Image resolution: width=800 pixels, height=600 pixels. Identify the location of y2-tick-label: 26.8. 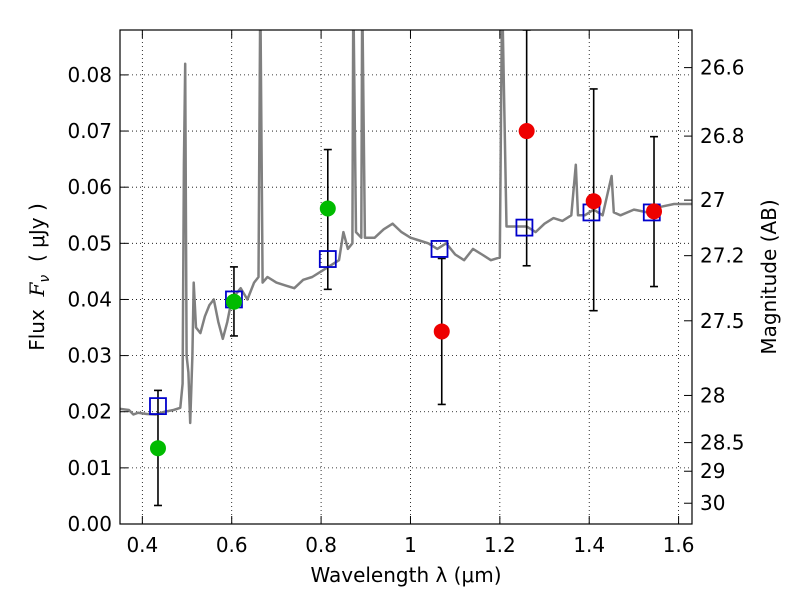
(722, 136).